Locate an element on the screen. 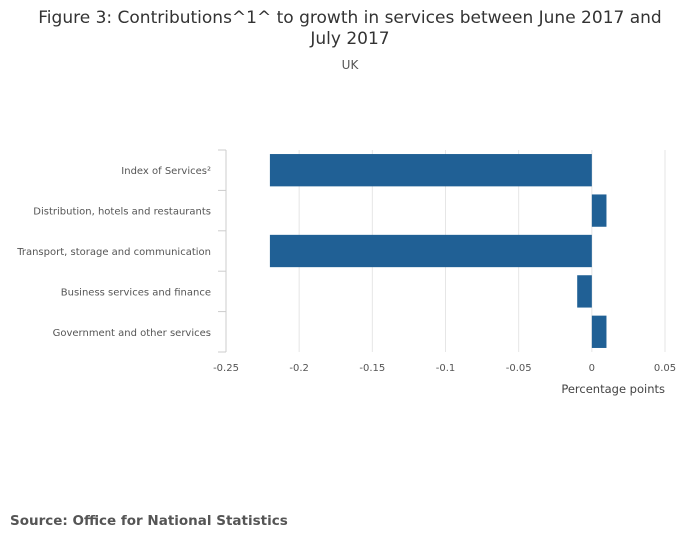 The width and height of the screenshot is (700, 549). value-axis: -0.25 -0.2 -0.15 -0.1 -0.05 0 0.05 is located at coordinates (444, 368).